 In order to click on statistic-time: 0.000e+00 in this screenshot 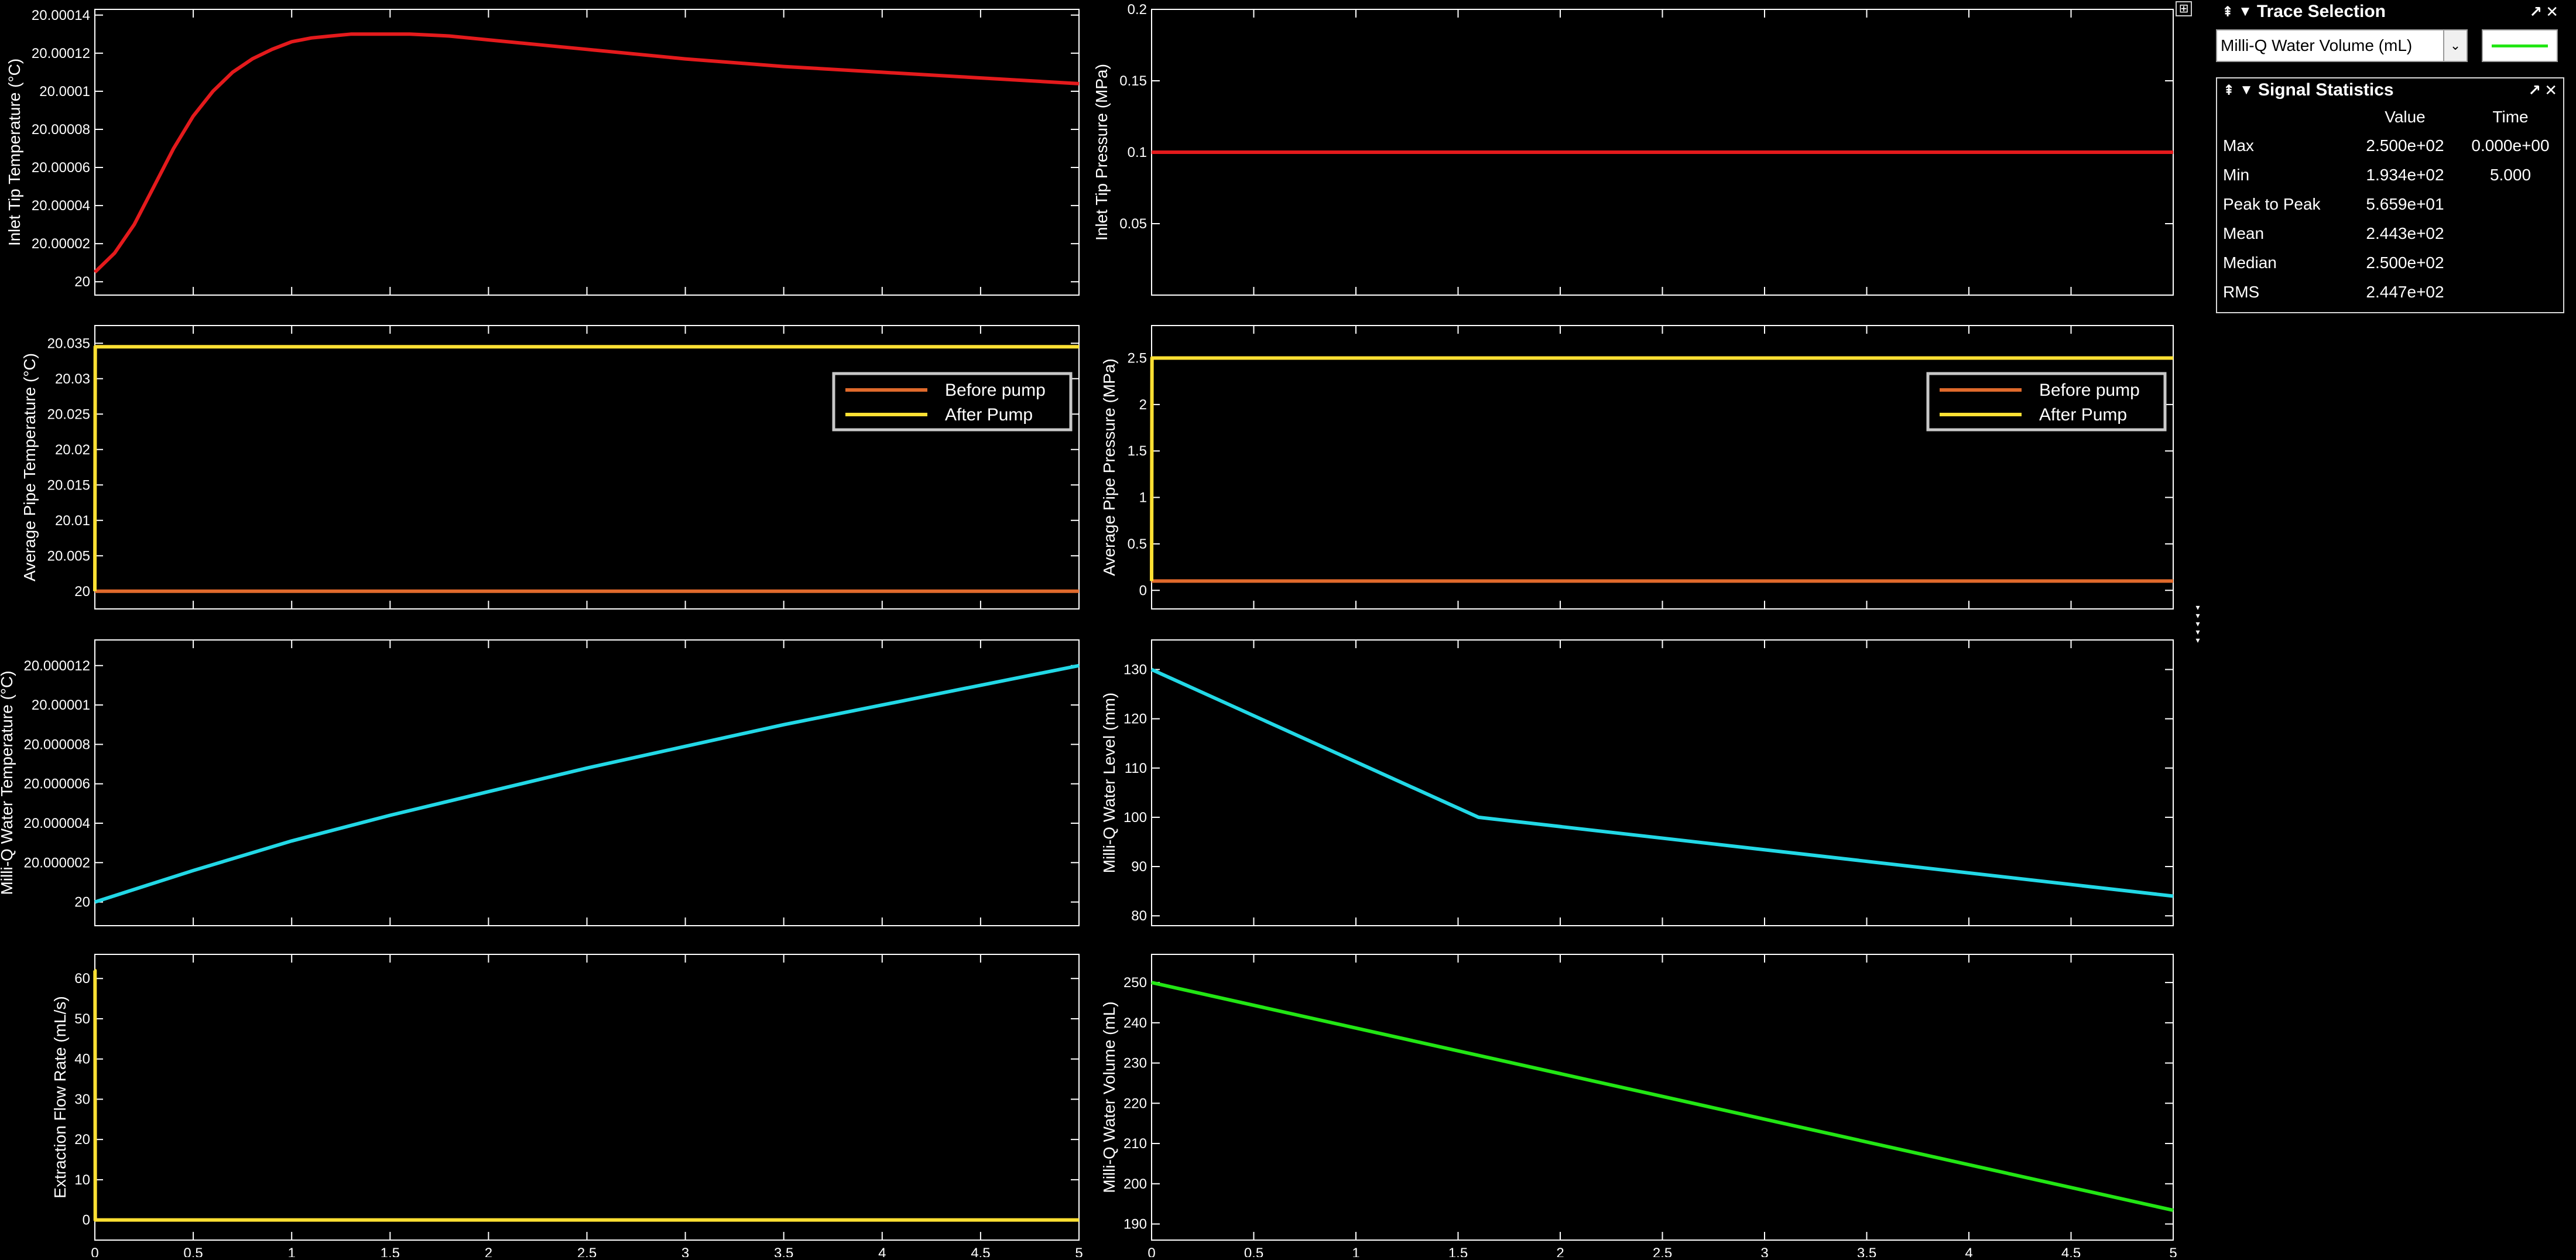, I will do `click(2511, 145)`.